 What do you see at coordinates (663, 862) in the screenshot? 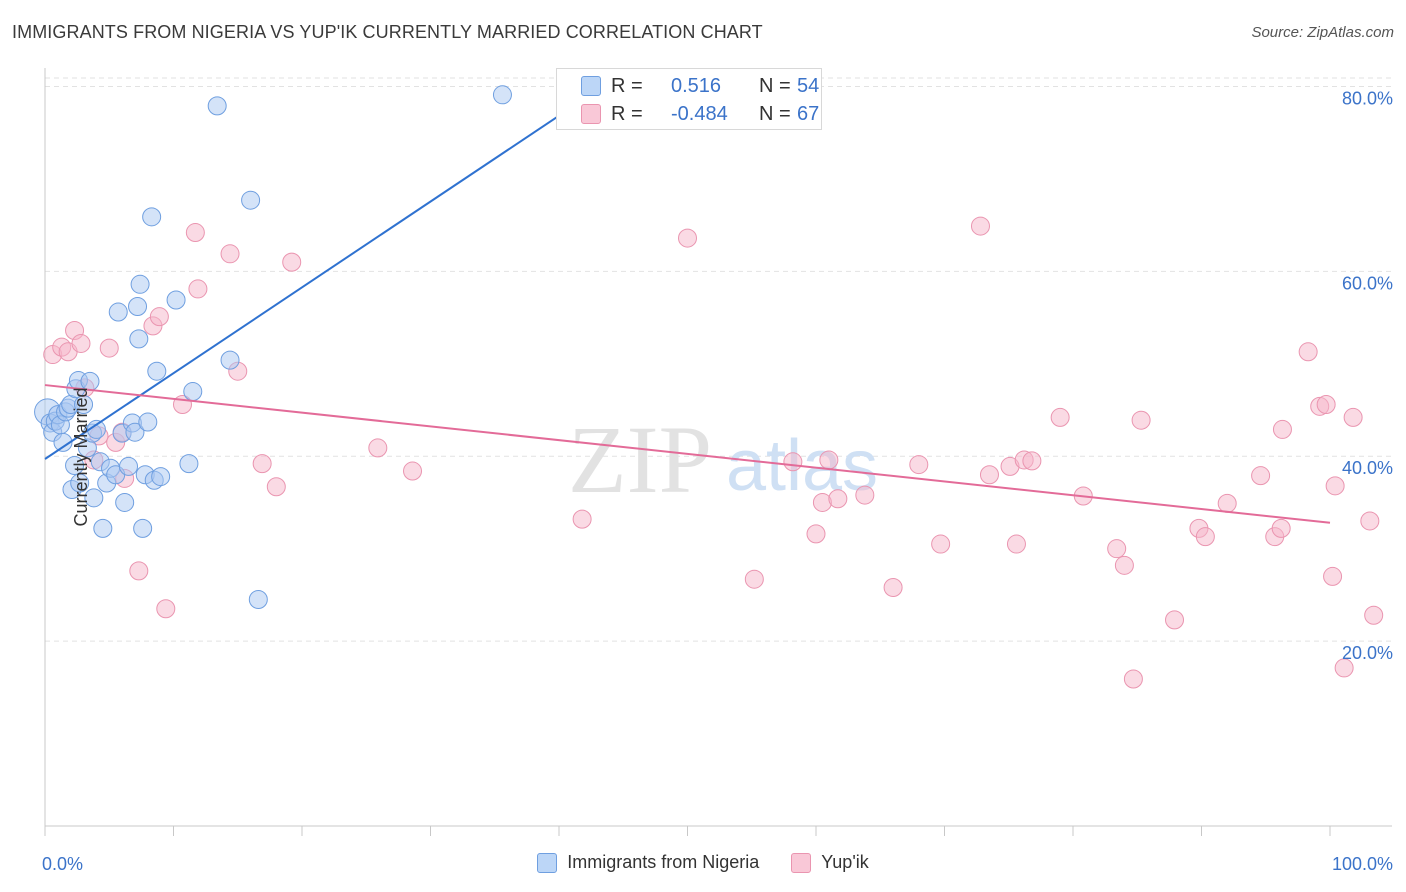
I see `legend-nigeria-label: Immigrants from Nigeria` at bounding box center [663, 862].